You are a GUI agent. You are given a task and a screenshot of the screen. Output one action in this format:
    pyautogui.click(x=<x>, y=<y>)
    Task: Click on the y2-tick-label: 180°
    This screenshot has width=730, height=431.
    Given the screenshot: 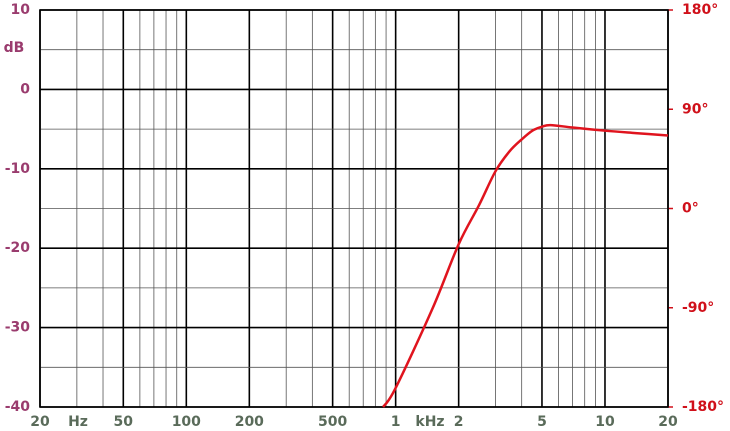 What is the action you would take?
    pyautogui.click(x=700, y=10)
    